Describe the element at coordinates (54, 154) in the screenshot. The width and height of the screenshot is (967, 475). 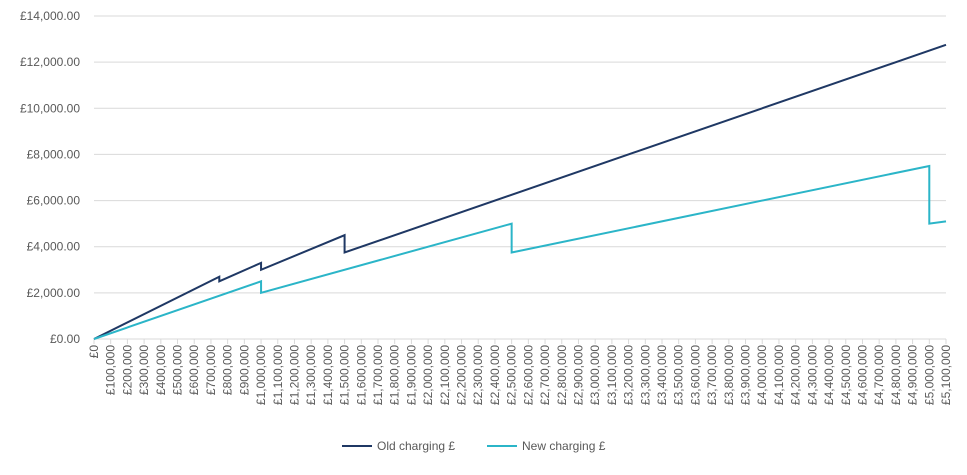
I see `y-tick-label: £8,000.00` at that location.